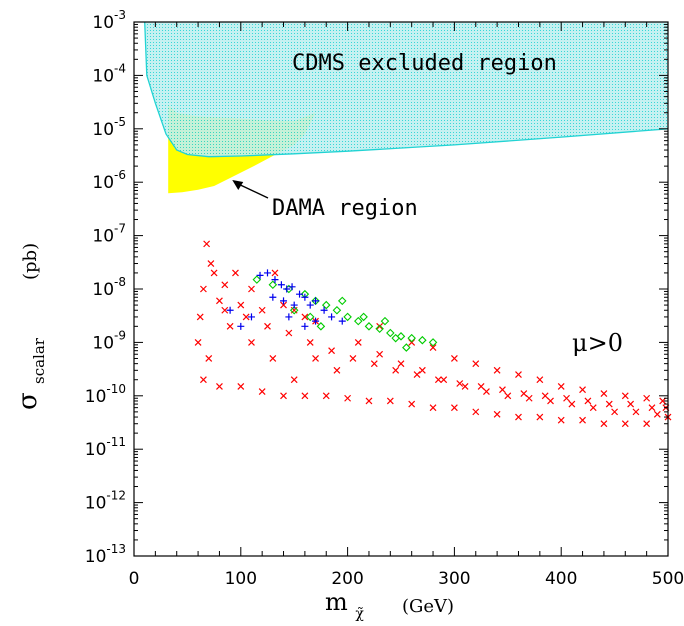  I want to click on y-tick-label-4: 10⁻⁷, so click(109, 234).